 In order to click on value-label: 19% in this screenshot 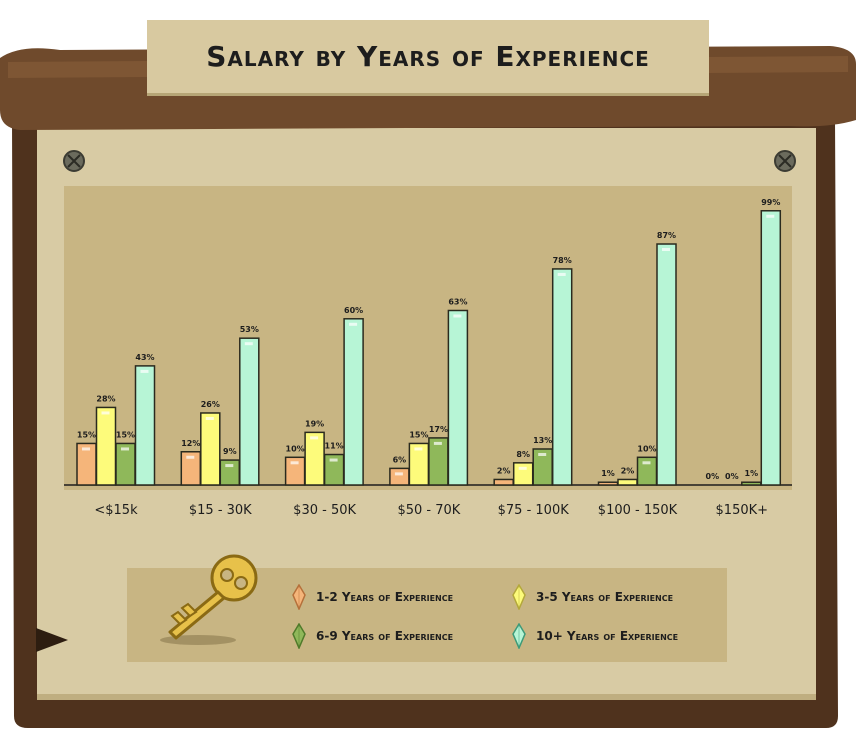, I will do `click(314, 423)`.